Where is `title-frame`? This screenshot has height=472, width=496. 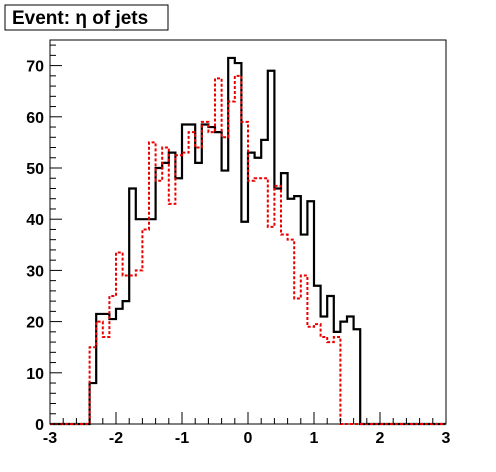 title-frame is located at coordinates (86, 17).